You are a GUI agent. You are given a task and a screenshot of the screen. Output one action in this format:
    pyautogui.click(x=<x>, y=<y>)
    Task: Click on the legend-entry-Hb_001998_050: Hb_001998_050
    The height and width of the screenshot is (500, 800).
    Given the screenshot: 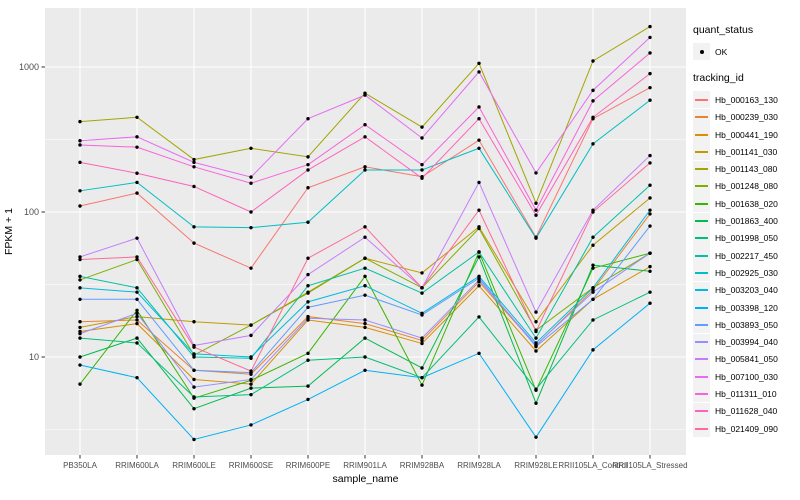 What is the action you would take?
    pyautogui.click(x=746, y=238)
    